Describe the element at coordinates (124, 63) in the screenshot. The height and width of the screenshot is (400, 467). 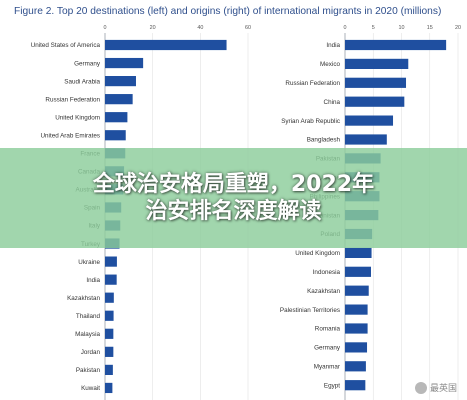
I see `destination-bar-germany` at that location.